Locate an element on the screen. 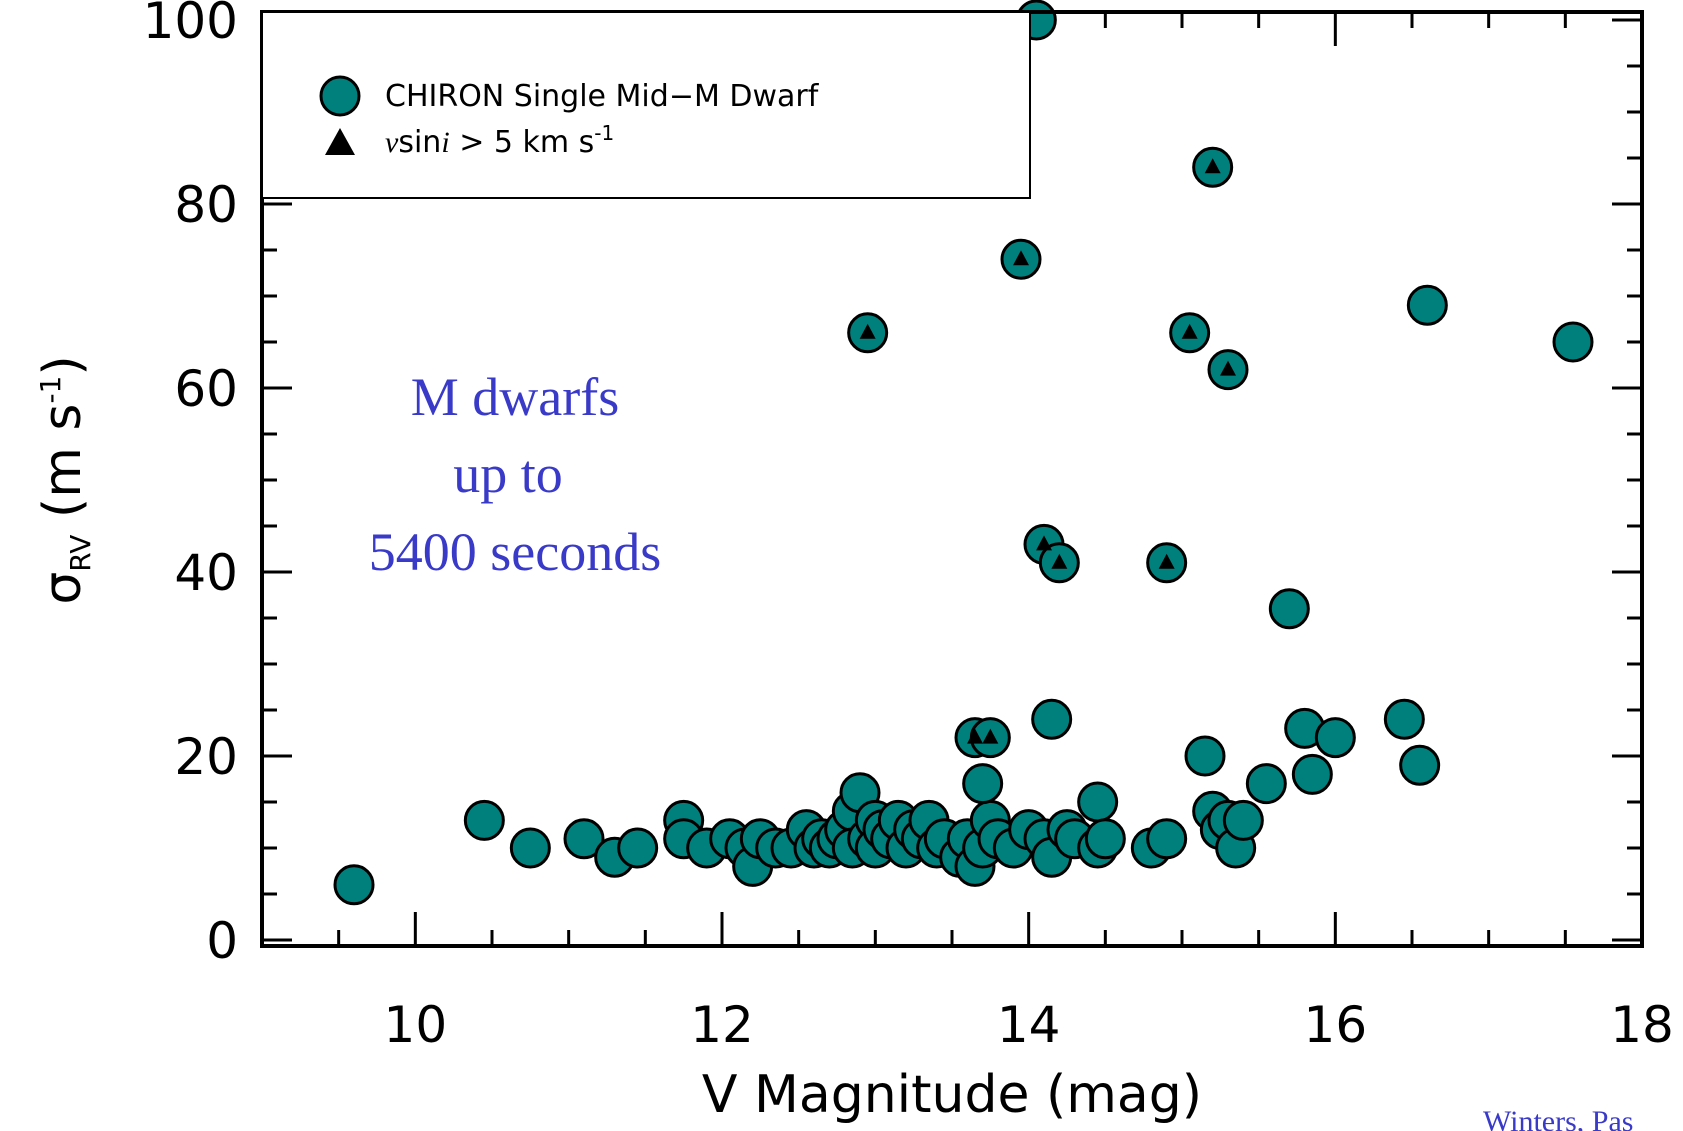 The width and height of the screenshot is (1683, 1131). legend-vsini-rest: > 5 km s is located at coordinates (522, 142).